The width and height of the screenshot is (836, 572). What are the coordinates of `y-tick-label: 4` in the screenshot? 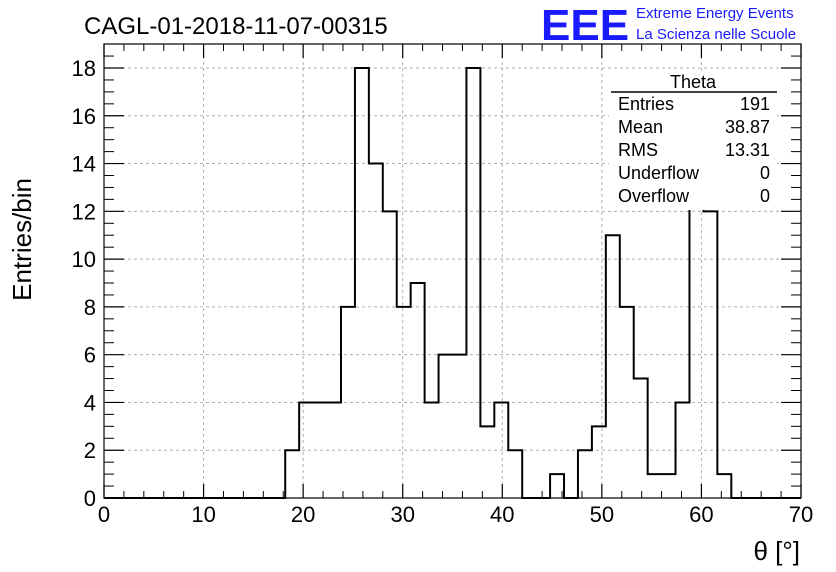 It's located at (90, 402).